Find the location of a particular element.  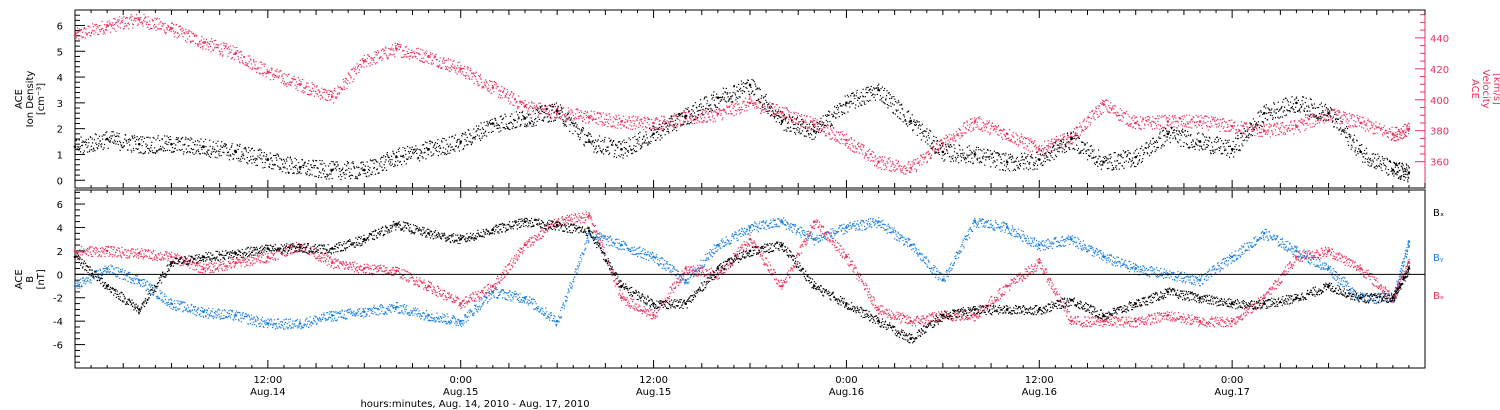

ion-density-series-point is located at coordinates (525, 118).